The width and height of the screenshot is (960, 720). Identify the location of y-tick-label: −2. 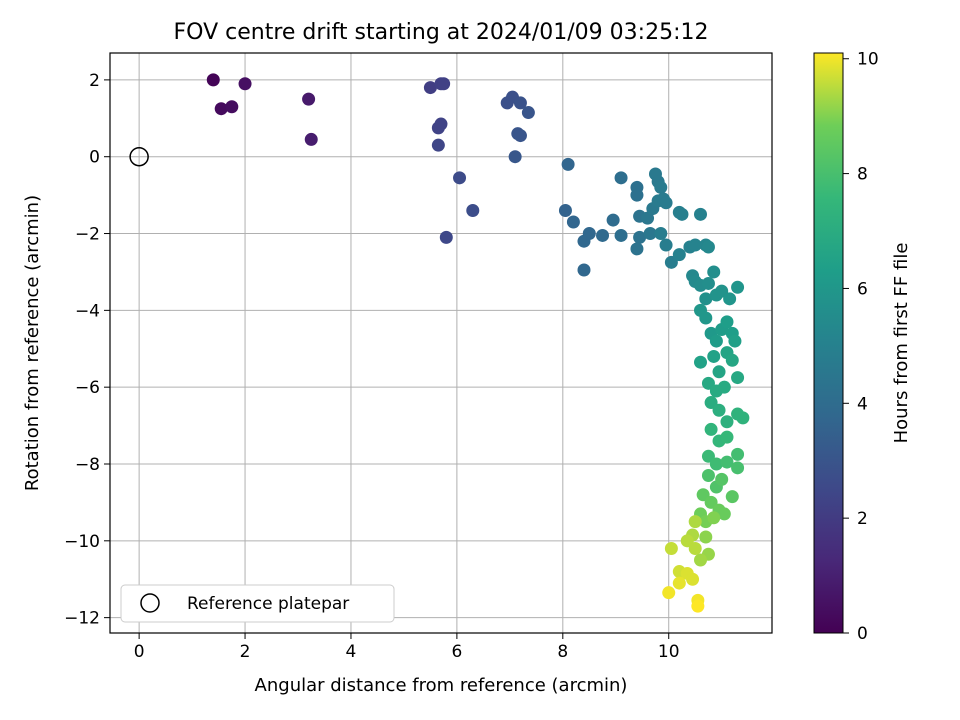
(87, 235).